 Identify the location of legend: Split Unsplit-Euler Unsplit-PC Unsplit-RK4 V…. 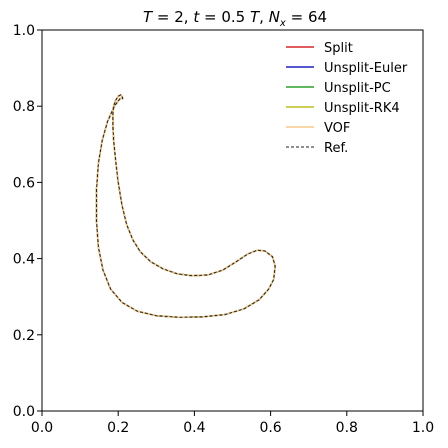
(347, 98).